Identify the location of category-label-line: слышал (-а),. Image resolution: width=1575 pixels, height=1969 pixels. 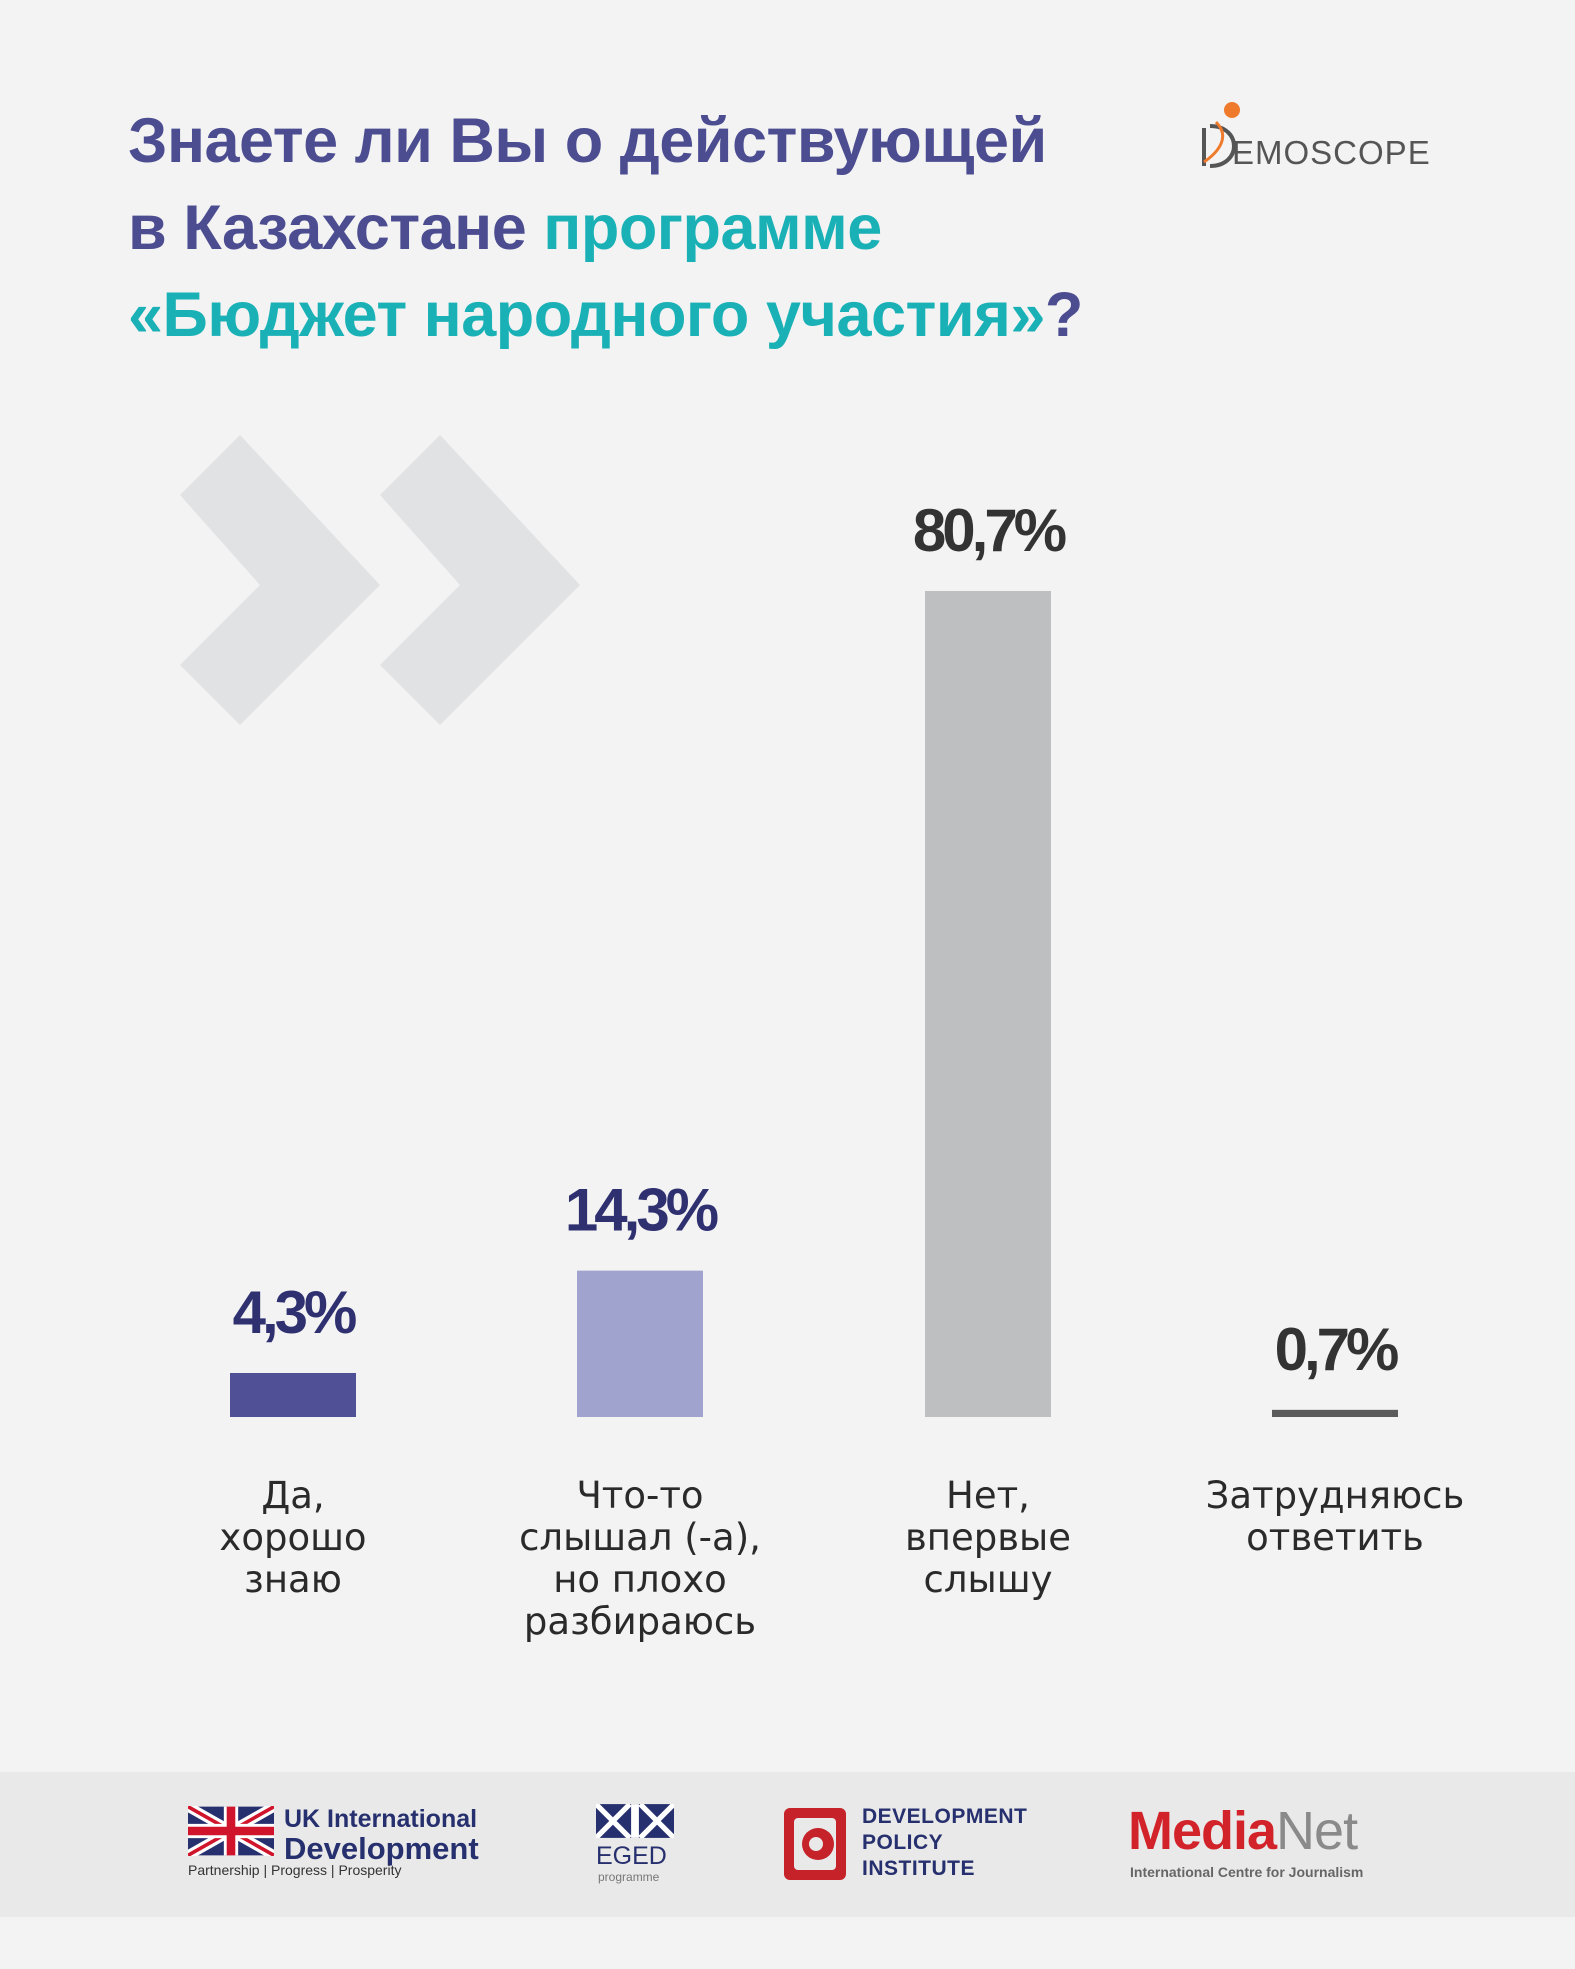
(640, 1537).